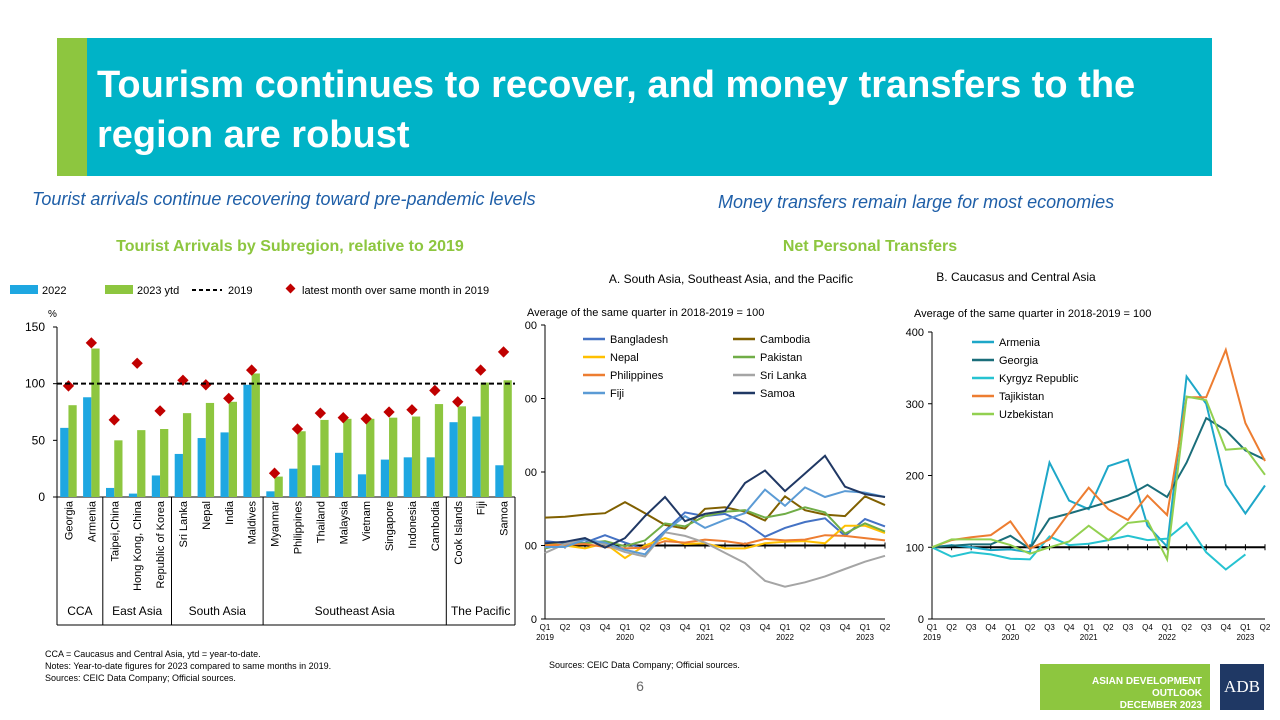 The height and width of the screenshot is (720, 1280). What do you see at coordinates (1242, 687) in the screenshot?
I see `adb-logo: ADB` at bounding box center [1242, 687].